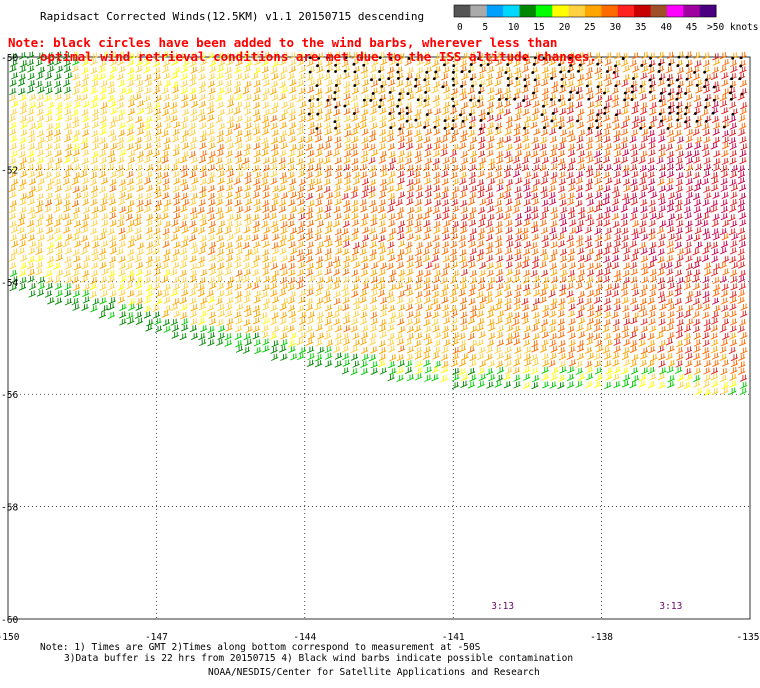 This screenshot has height=688, width=760. What do you see at coordinates (640, 27) in the screenshot?
I see `legend-tick-label: 35` at bounding box center [640, 27].